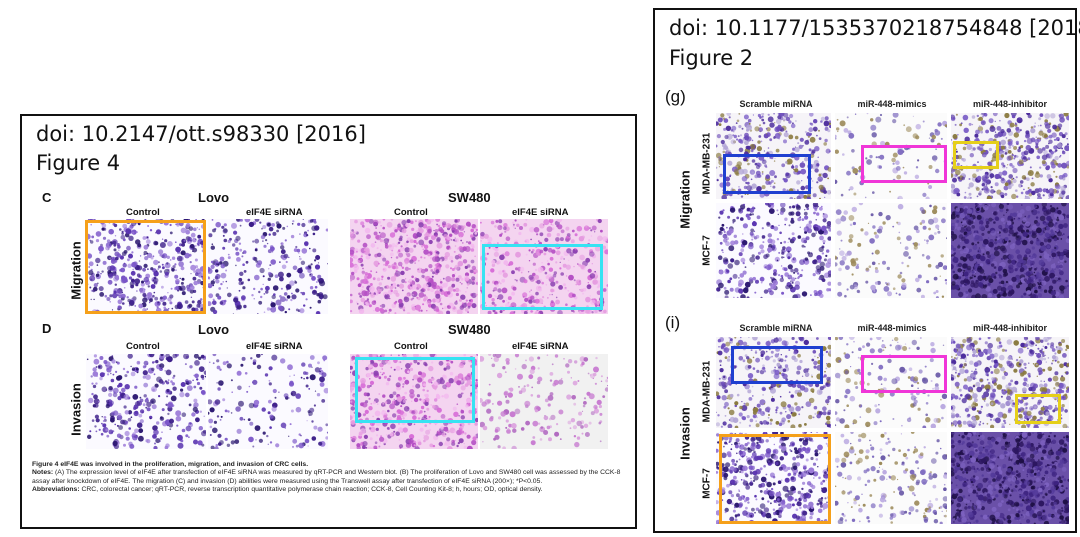 This screenshot has width=1080, height=537. What do you see at coordinates (47, 328) in the screenshot?
I see `section-d-letter: D` at bounding box center [47, 328].